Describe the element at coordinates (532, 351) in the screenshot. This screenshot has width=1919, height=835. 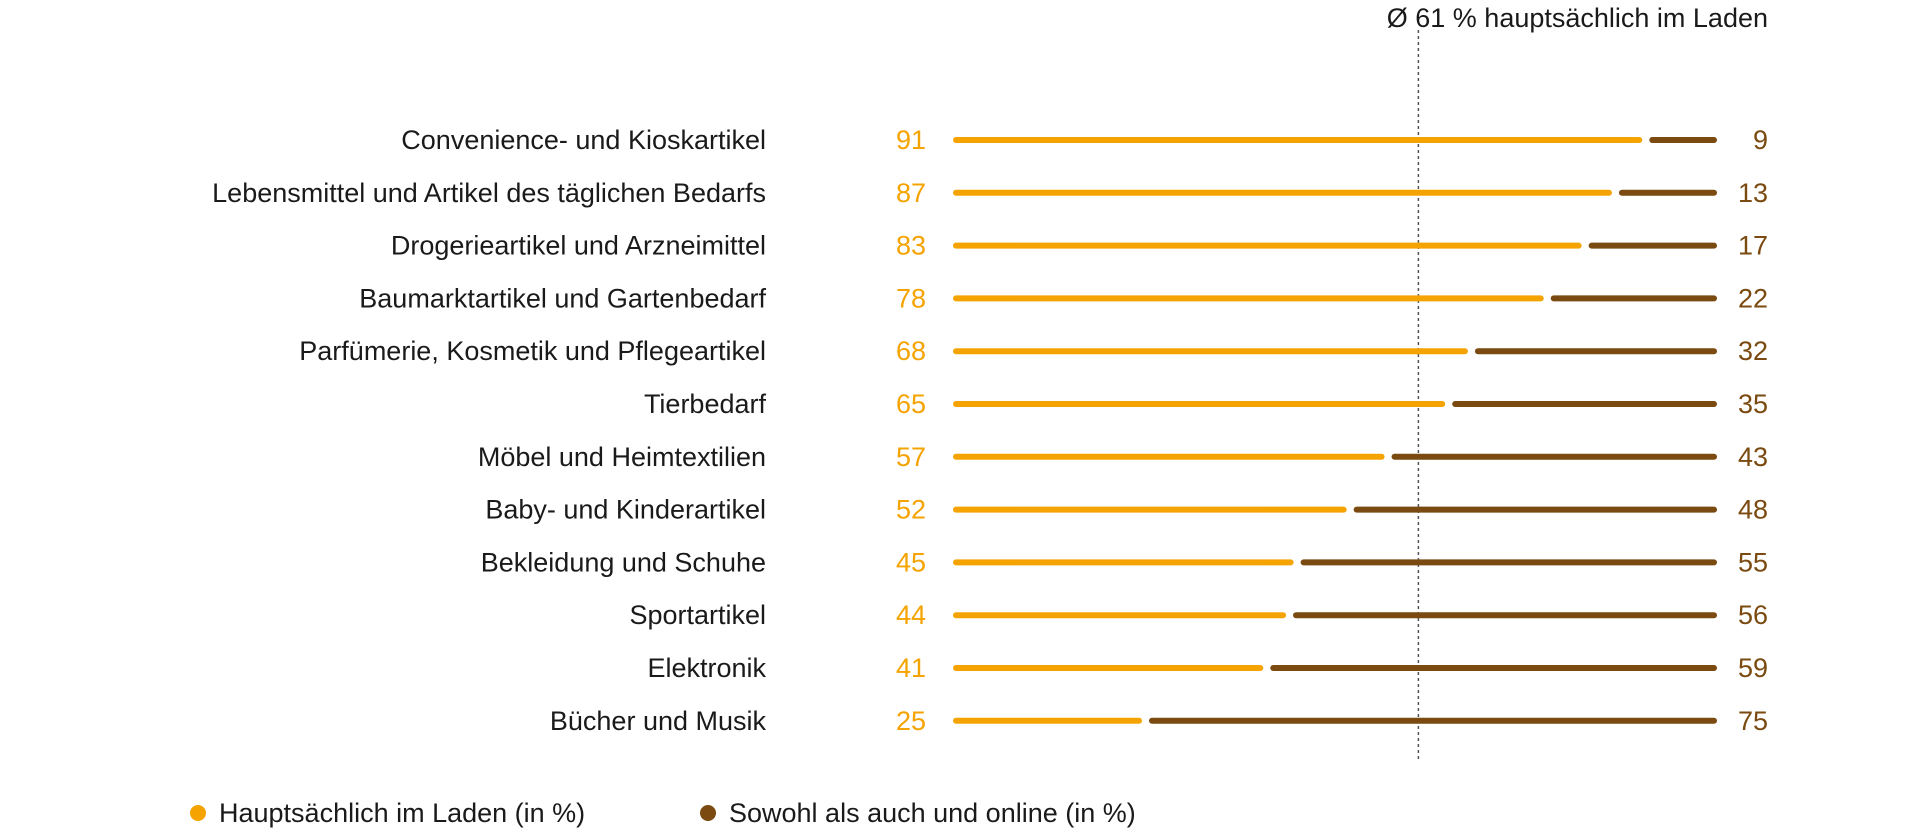
I see `category-label: Parfümerie, Kosmetik und Pflegeartikel` at that location.